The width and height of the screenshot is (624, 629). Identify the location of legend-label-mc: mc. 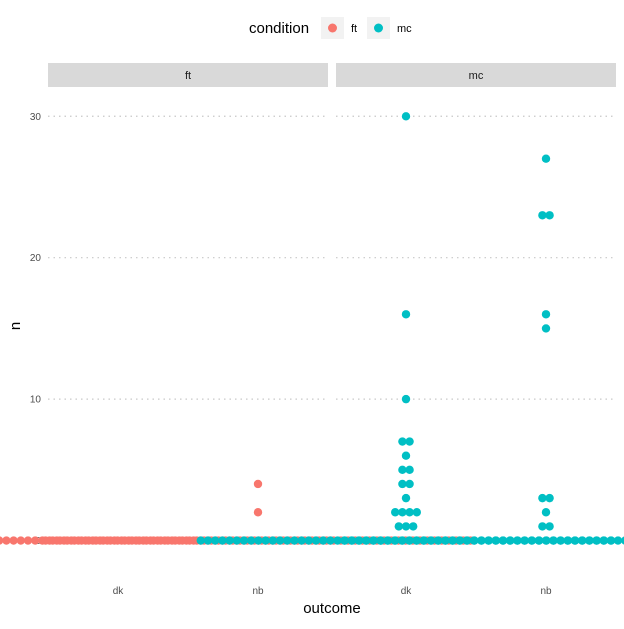
(404, 29).